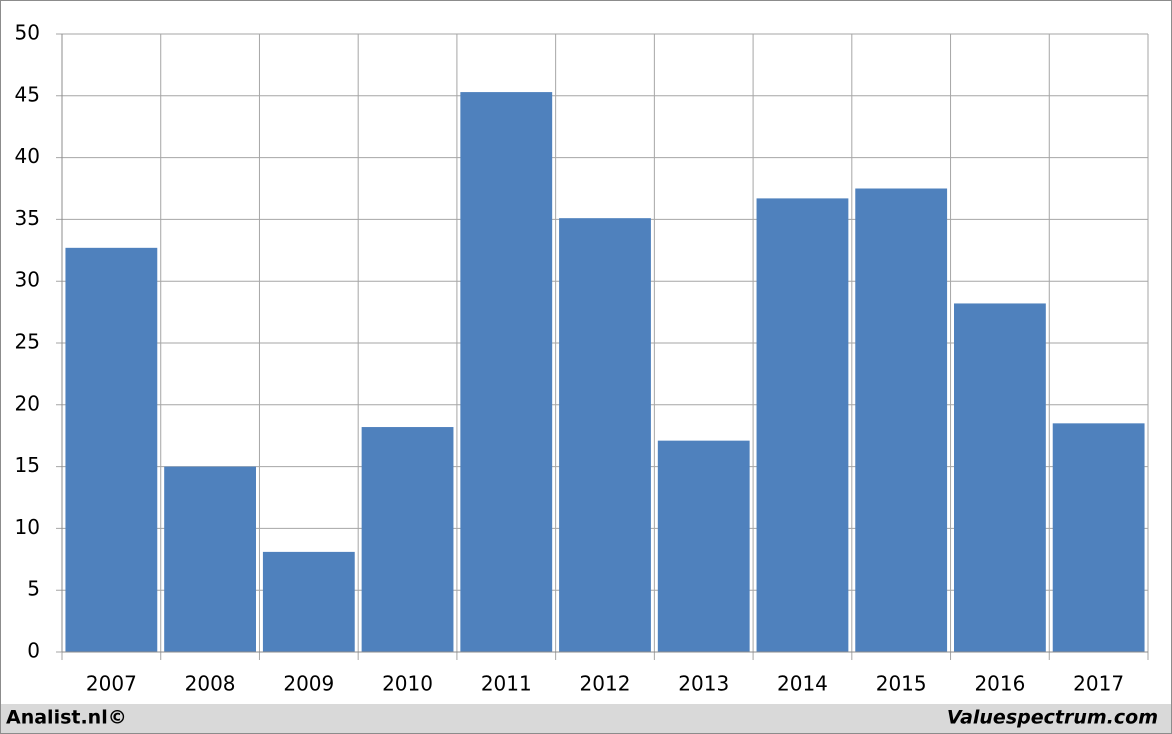 This screenshot has height=734, width=1172. Describe the element at coordinates (27, 280) in the screenshot. I see `y-tick-label: 30` at that location.